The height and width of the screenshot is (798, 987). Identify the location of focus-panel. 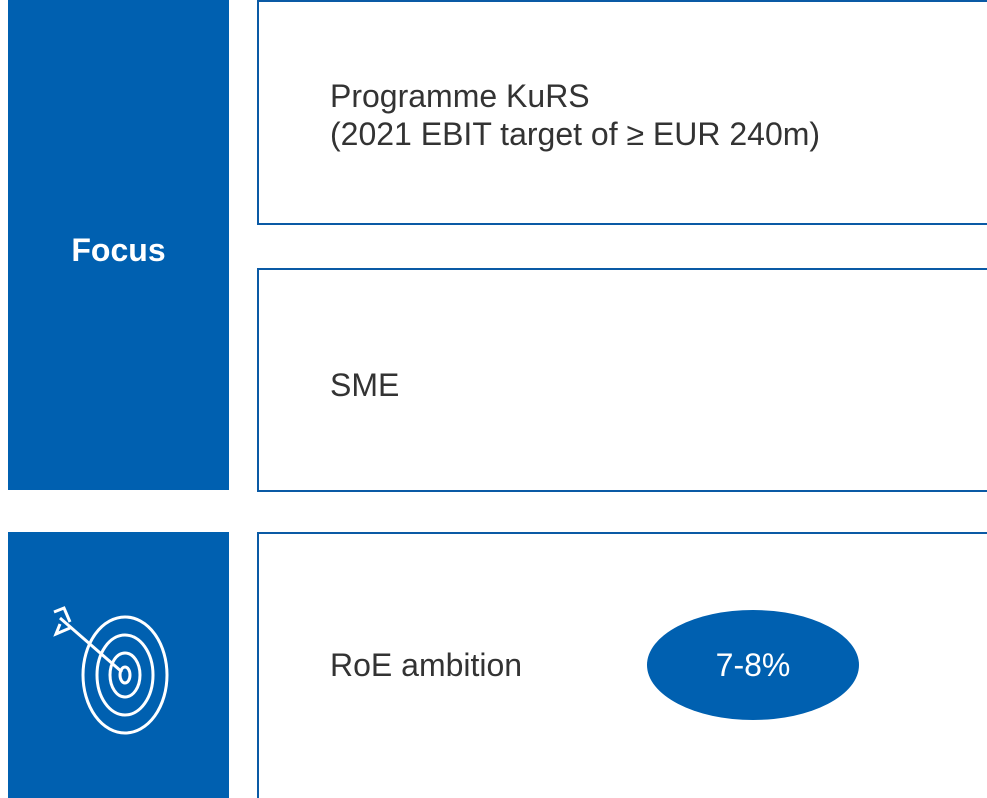
(118, 245).